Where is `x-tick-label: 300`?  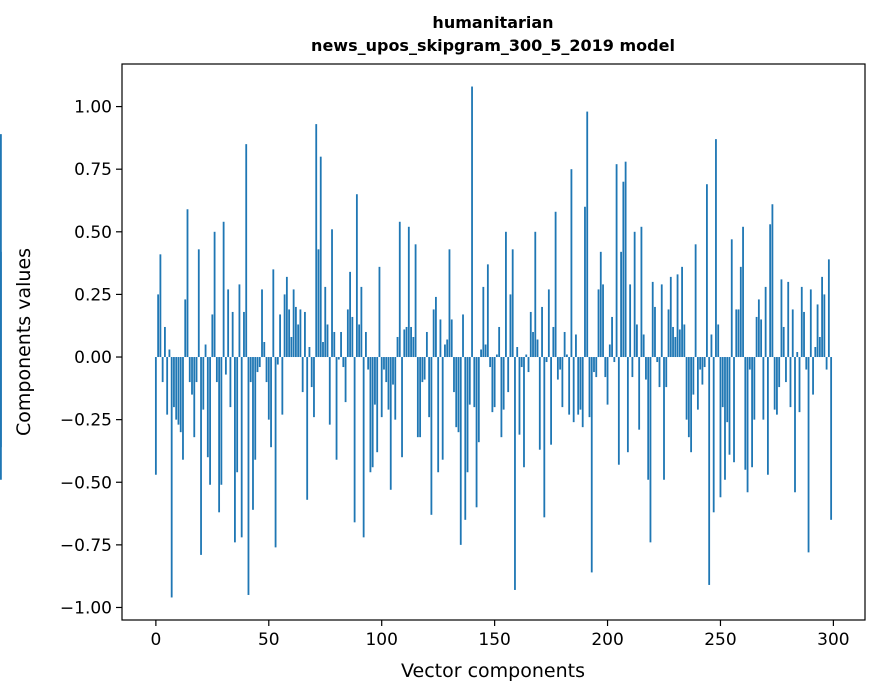 x-tick-label: 300 is located at coordinates (833, 640).